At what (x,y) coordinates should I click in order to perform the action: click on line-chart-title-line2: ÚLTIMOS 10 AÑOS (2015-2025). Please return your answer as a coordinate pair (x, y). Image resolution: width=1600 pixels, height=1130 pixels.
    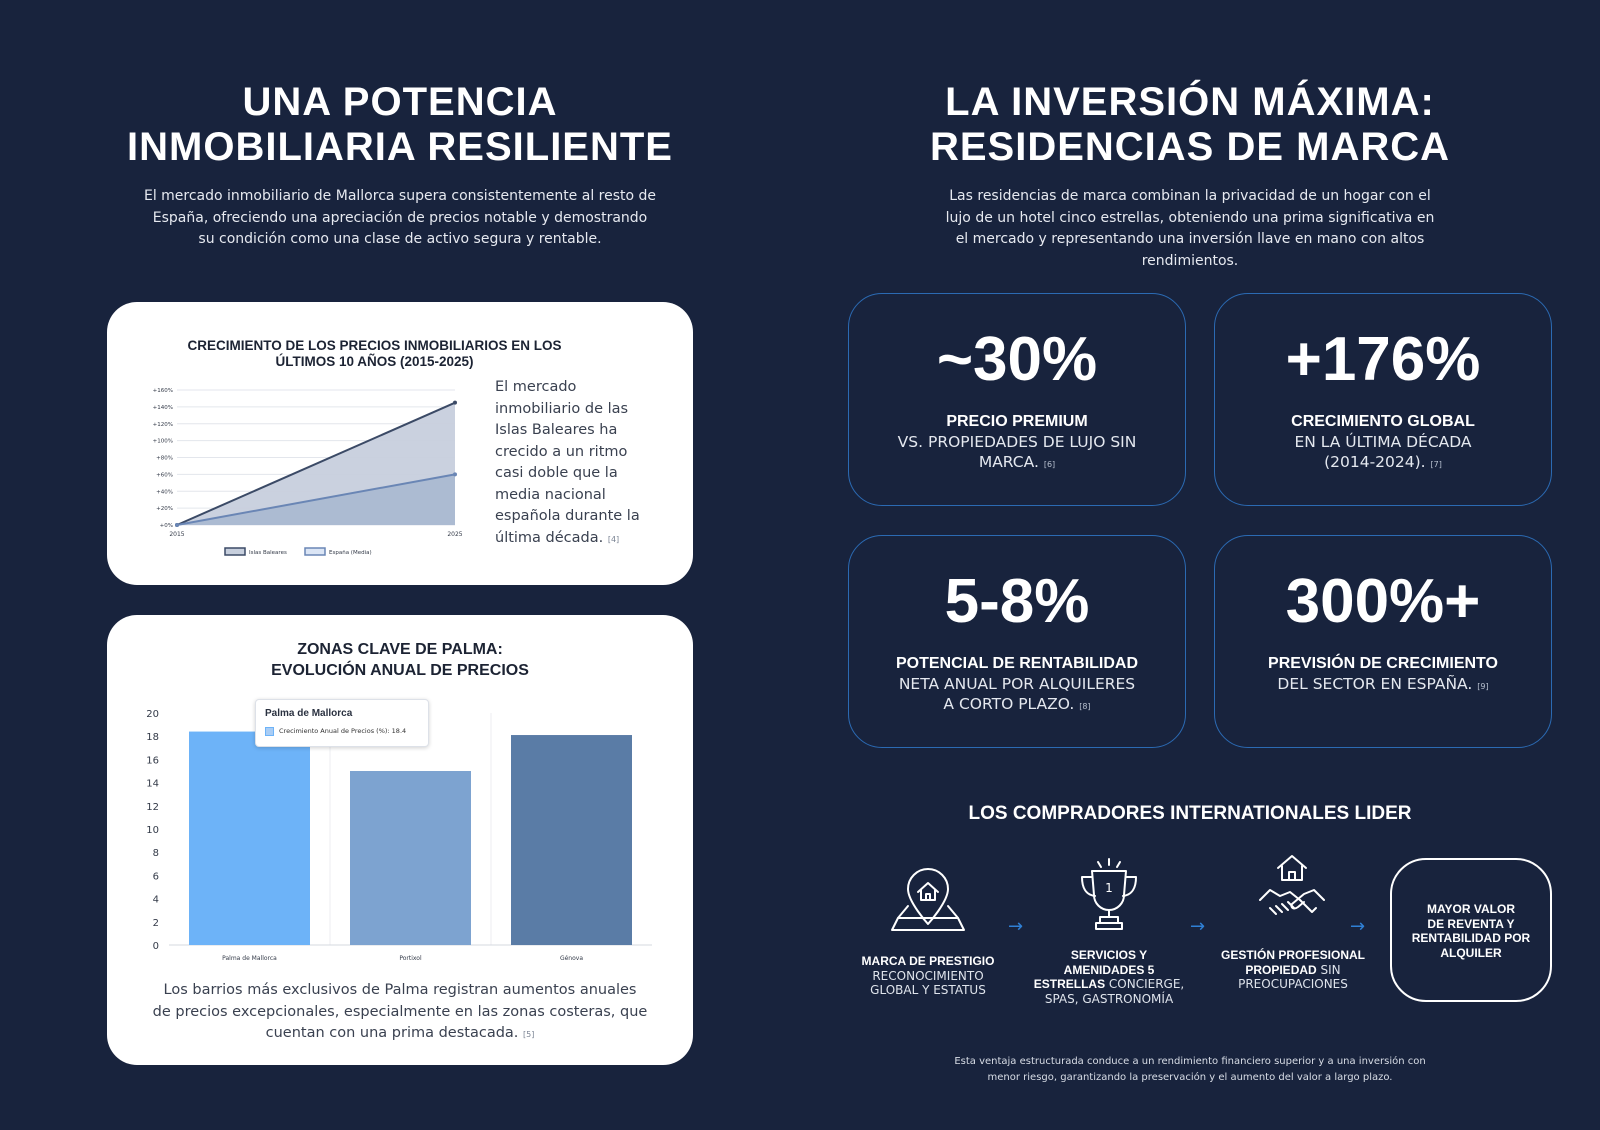
    Looking at the image, I should click on (374, 361).